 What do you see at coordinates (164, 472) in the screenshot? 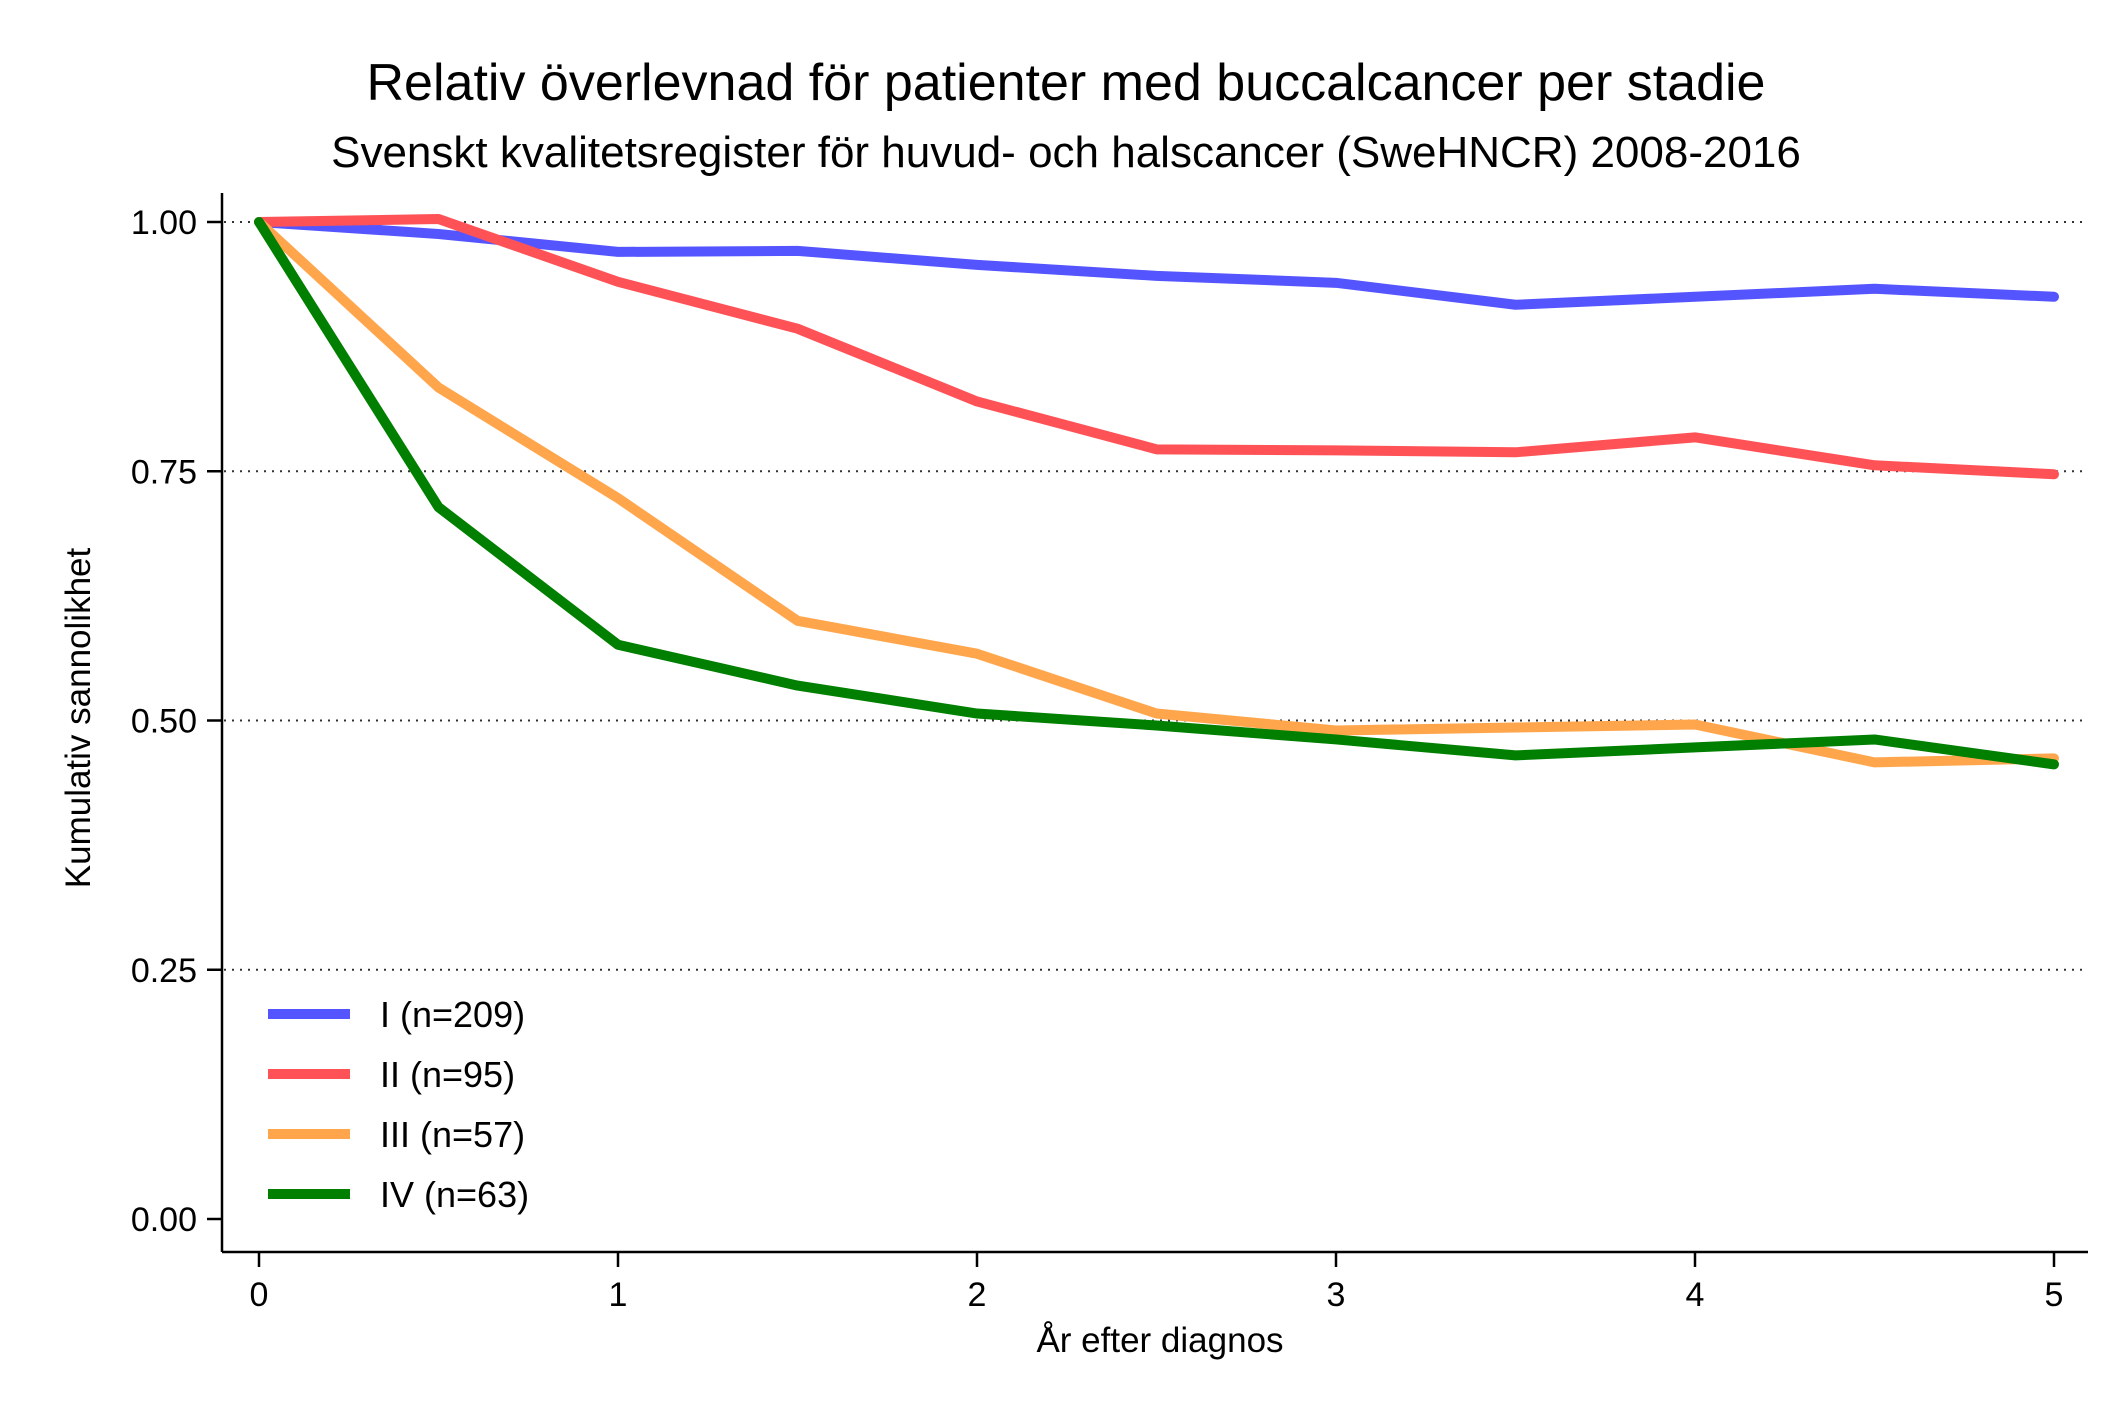
I see `y-tick-label: 0.75` at bounding box center [164, 472].